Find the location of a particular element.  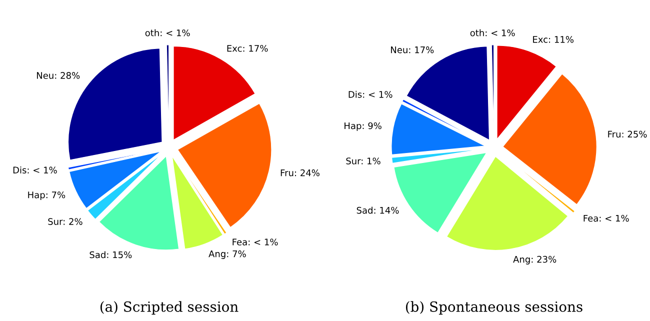

slice-label: Ang: 7% is located at coordinates (227, 254).